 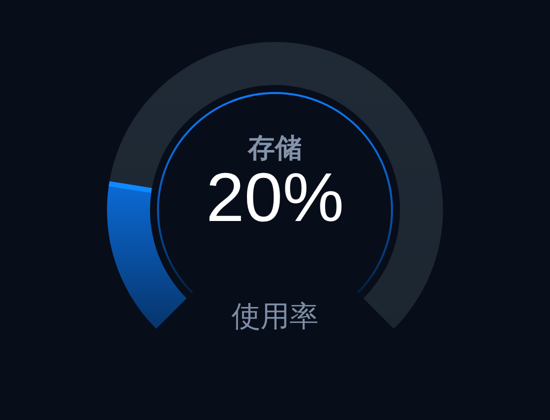 I want to click on category-label: 存储, so click(x=275, y=148).